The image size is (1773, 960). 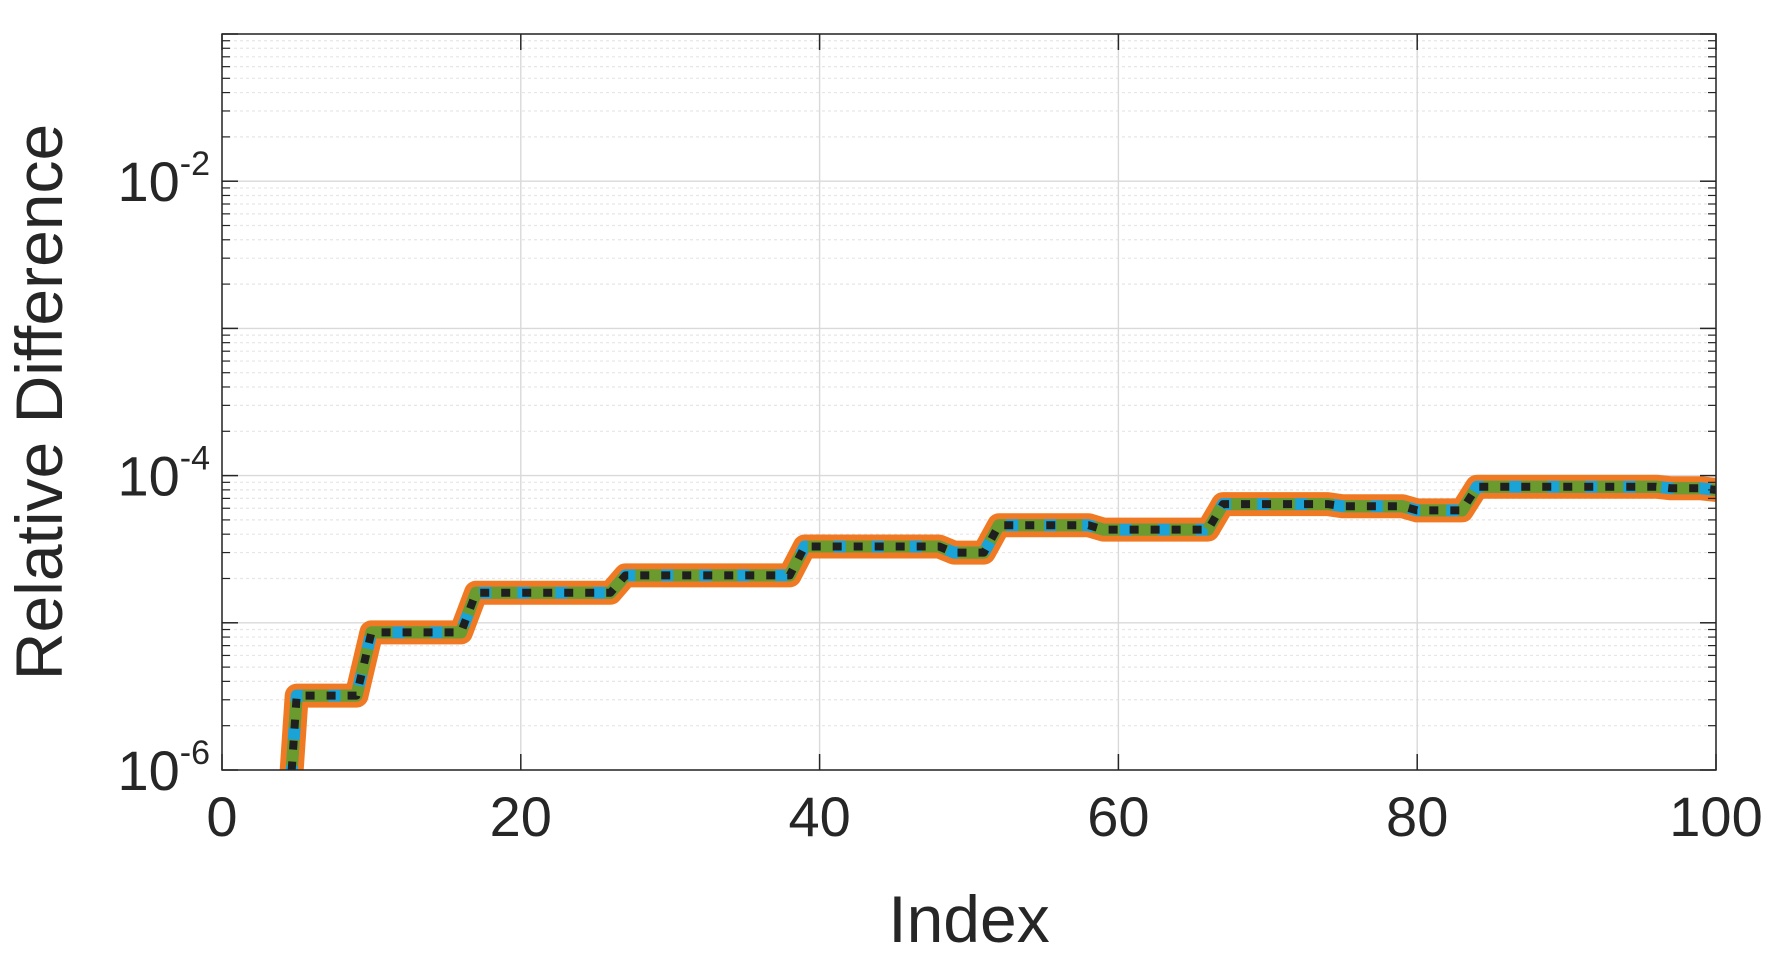 I want to click on y-tick-label: 10⁻², so click(x=163, y=179).